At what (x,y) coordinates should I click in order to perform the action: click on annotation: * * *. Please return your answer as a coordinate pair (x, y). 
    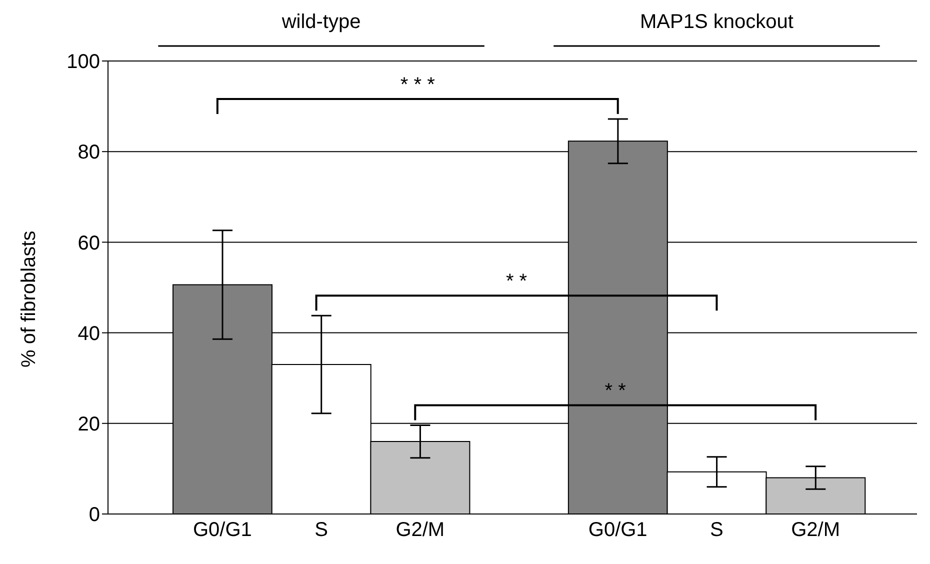
    Looking at the image, I should click on (418, 85).